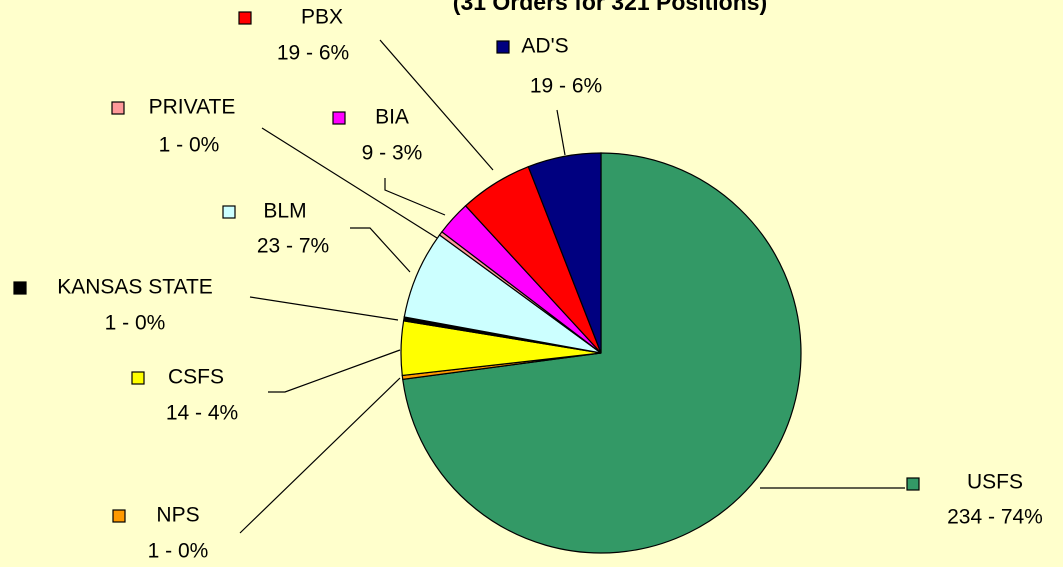  Describe the element at coordinates (392, 117) in the screenshot. I see `category-label: BIA` at that location.